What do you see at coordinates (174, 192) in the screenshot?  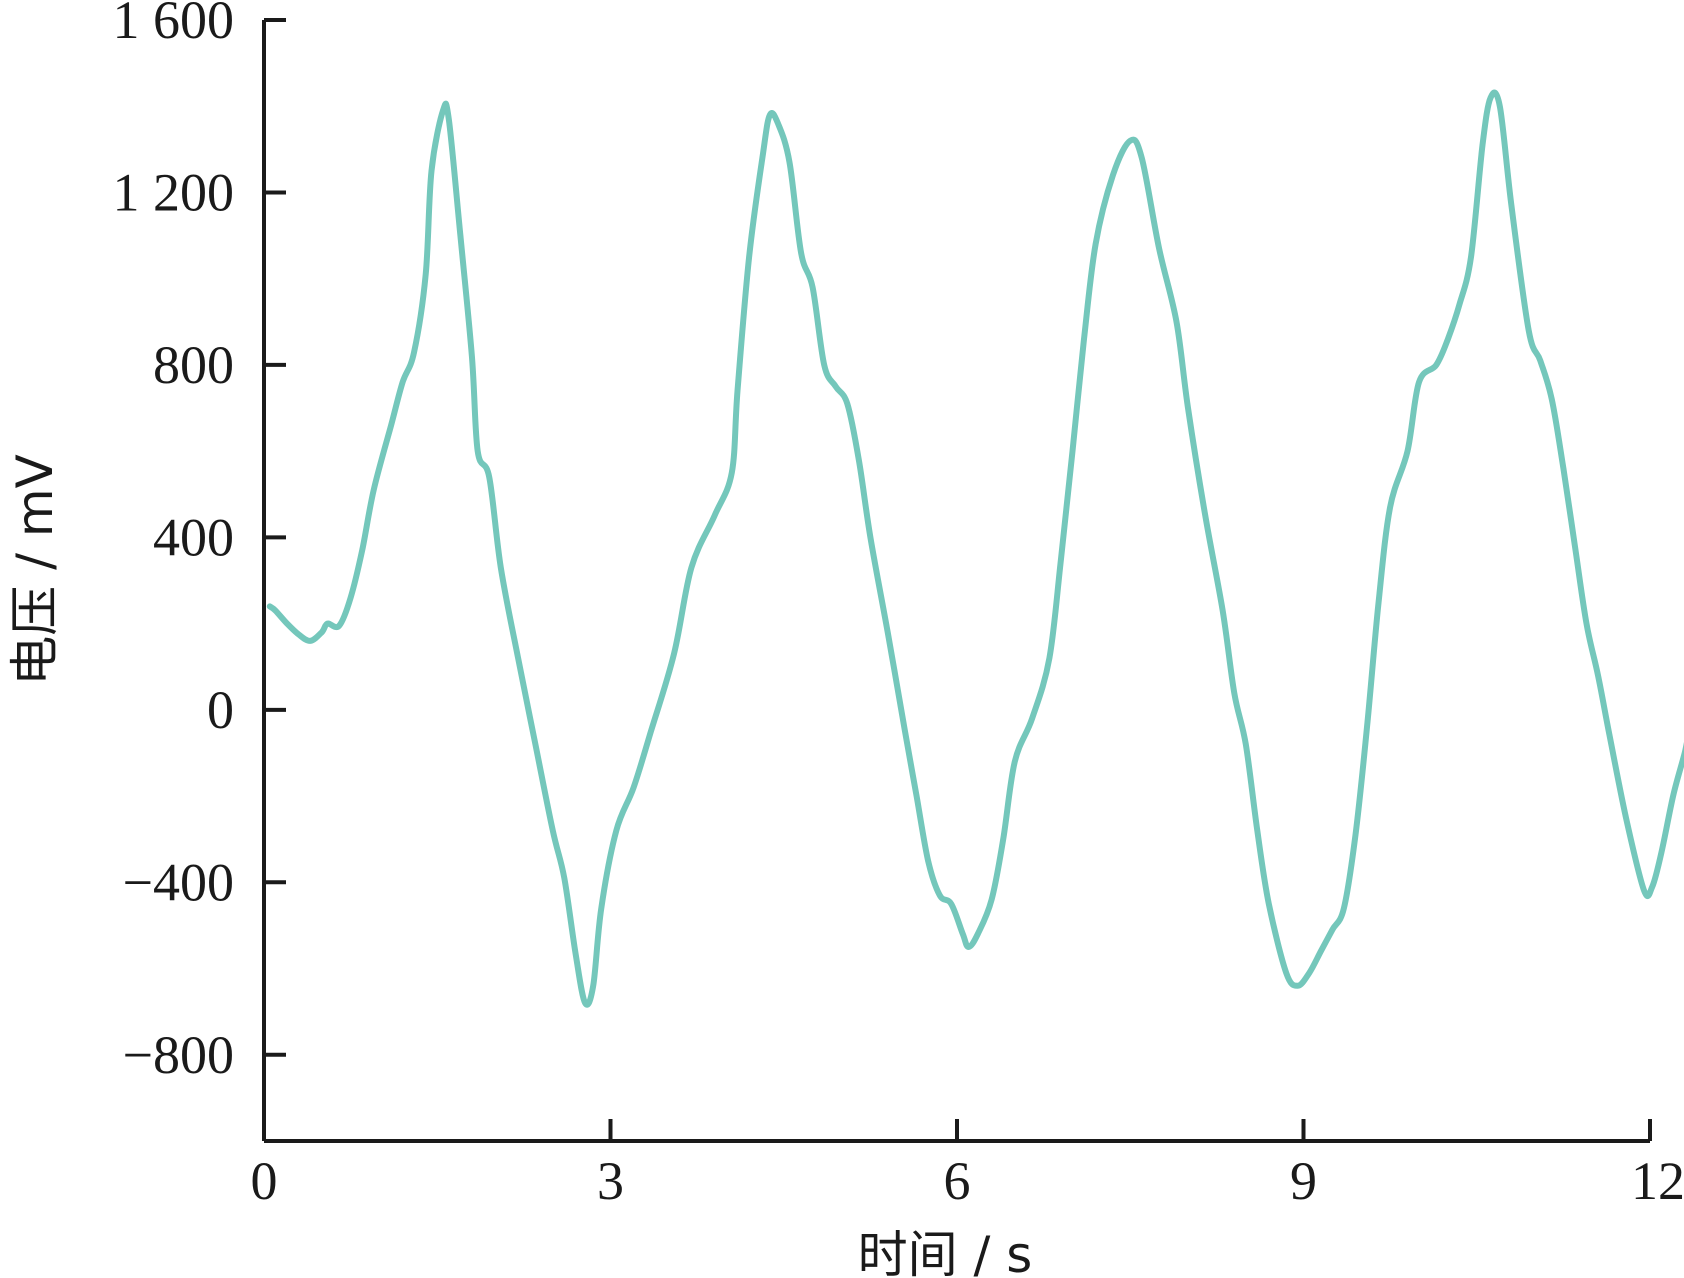 I see `y-tick-label: 1 200` at bounding box center [174, 192].